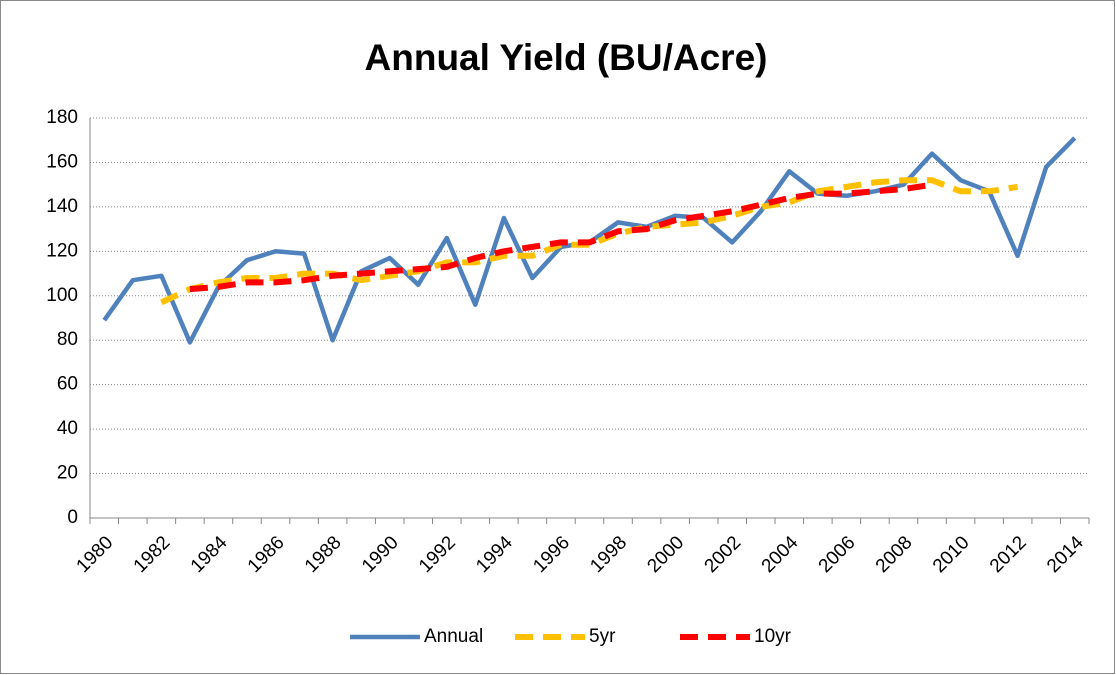  I want to click on legend-label: 10yr, so click(773, 636).